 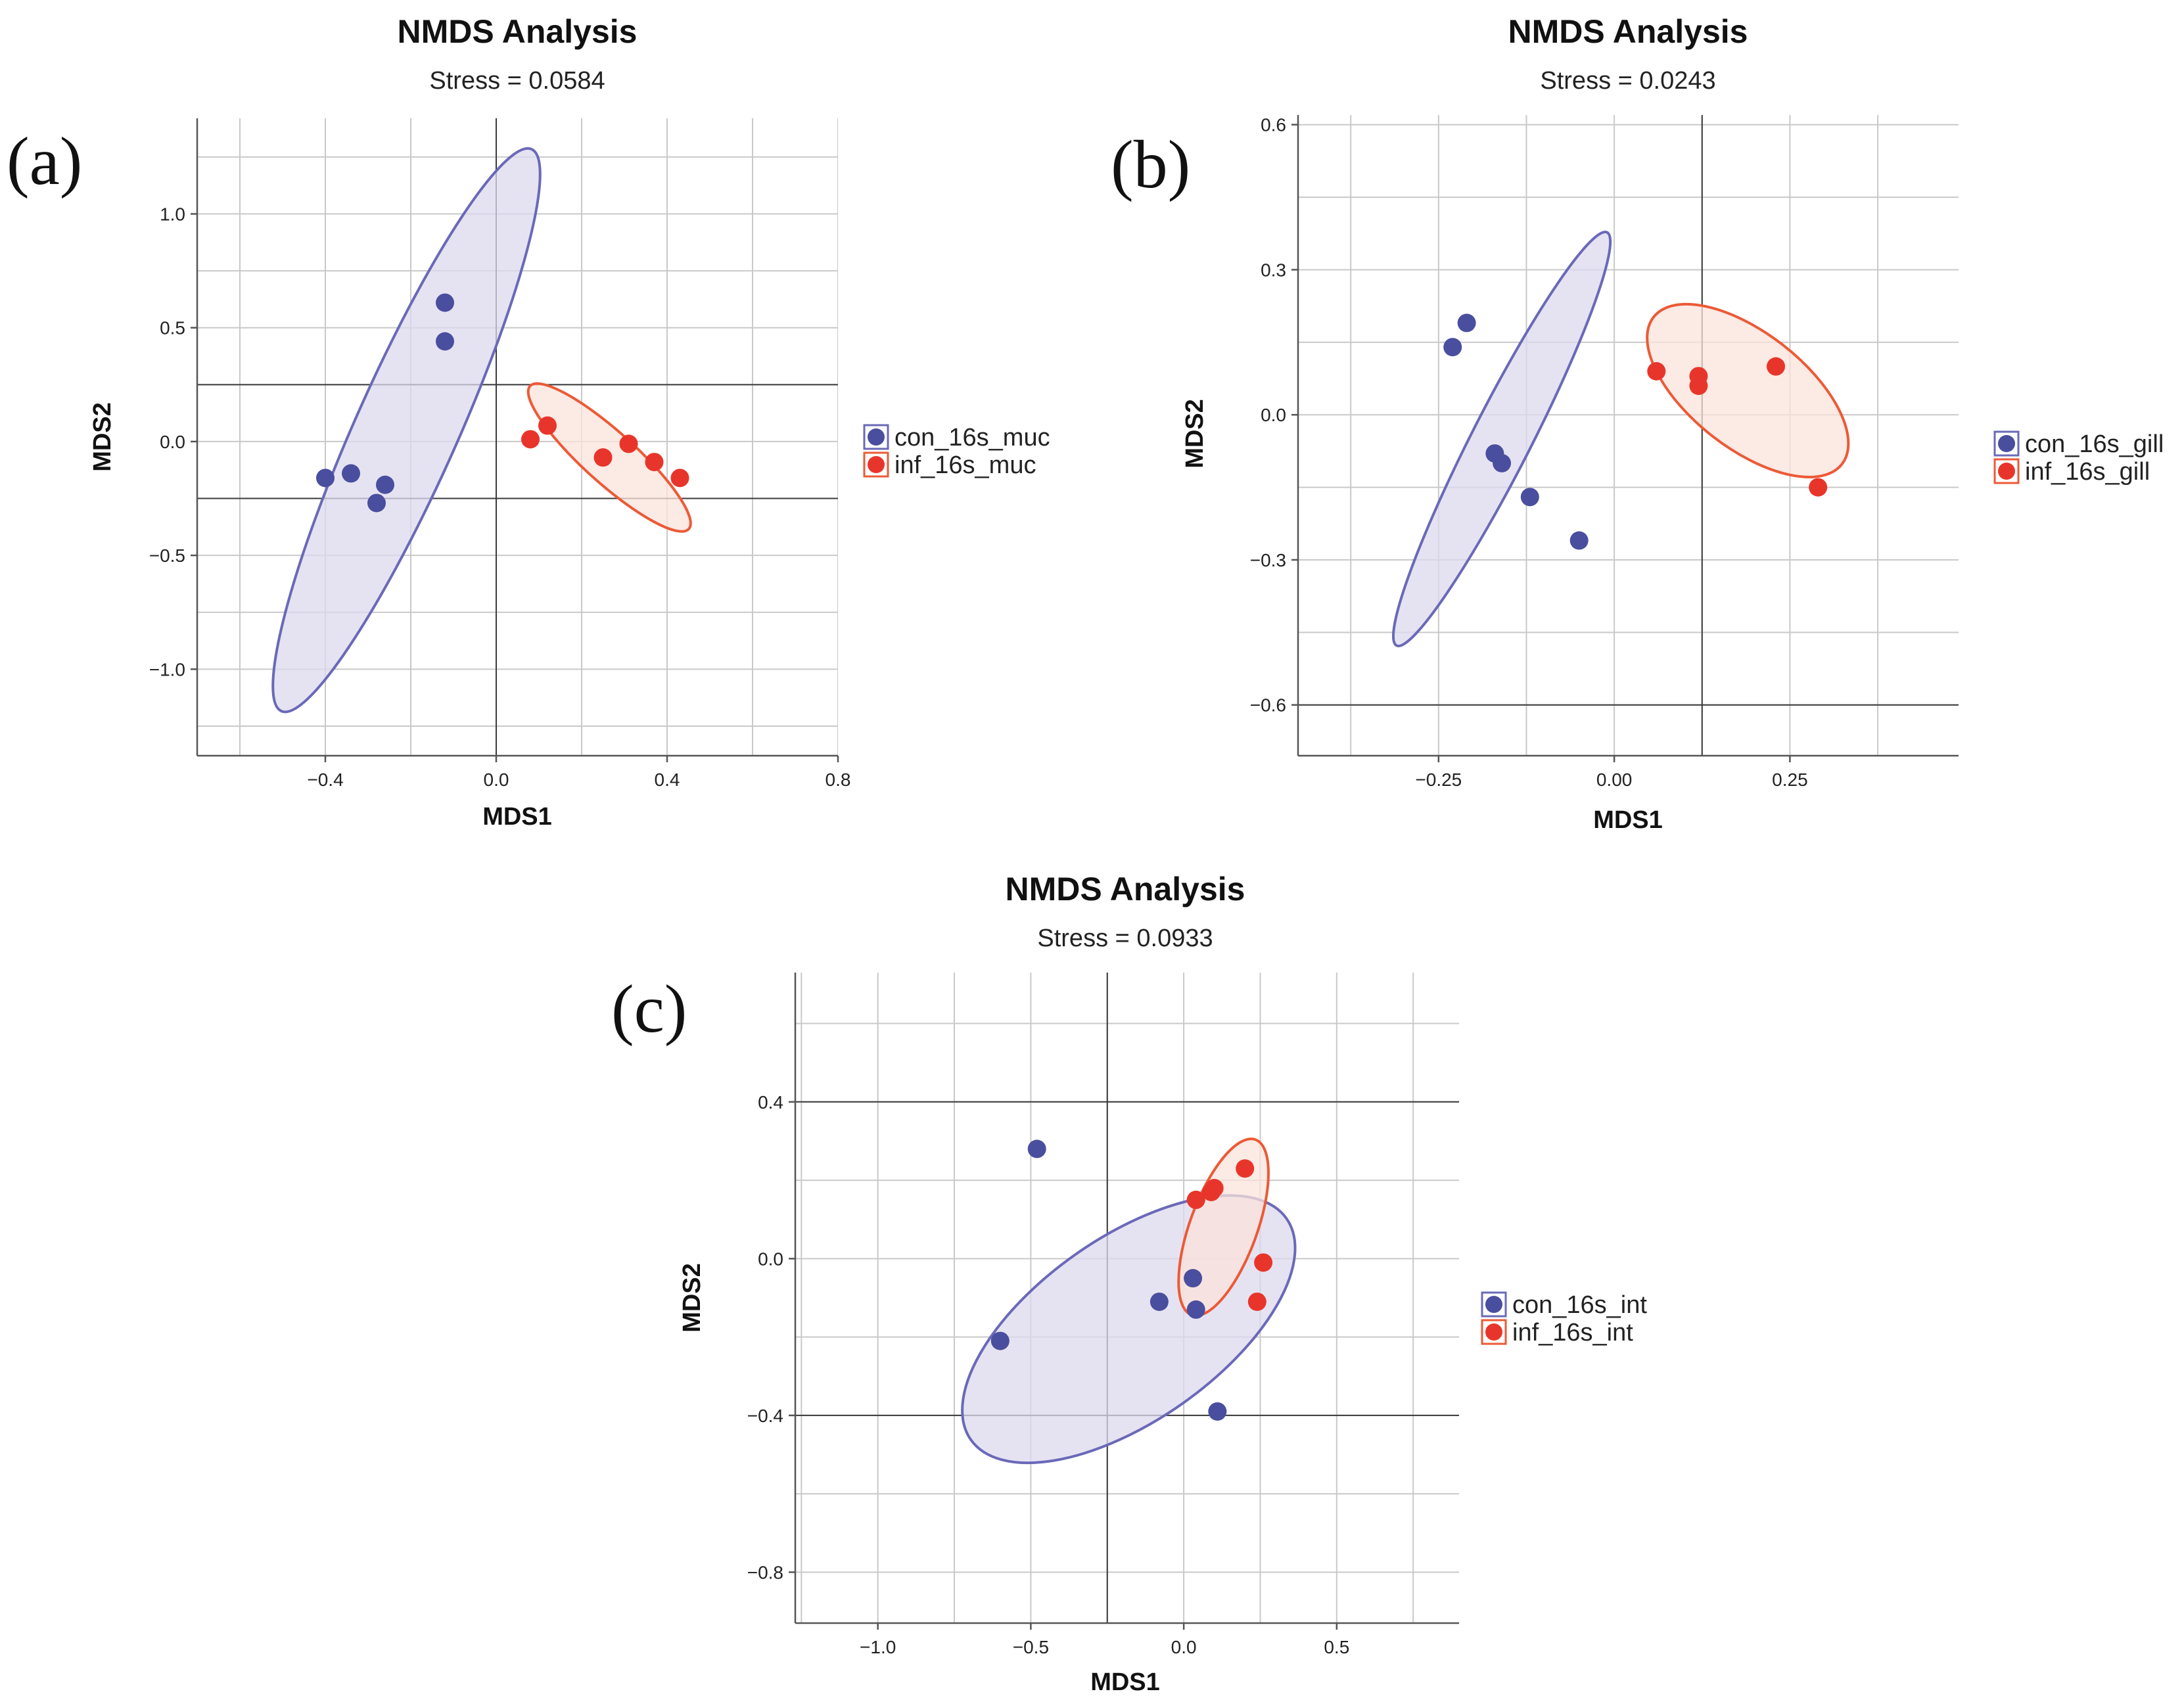 I want to click on y-tick-label: 1.0, so click(x=172, y=215).